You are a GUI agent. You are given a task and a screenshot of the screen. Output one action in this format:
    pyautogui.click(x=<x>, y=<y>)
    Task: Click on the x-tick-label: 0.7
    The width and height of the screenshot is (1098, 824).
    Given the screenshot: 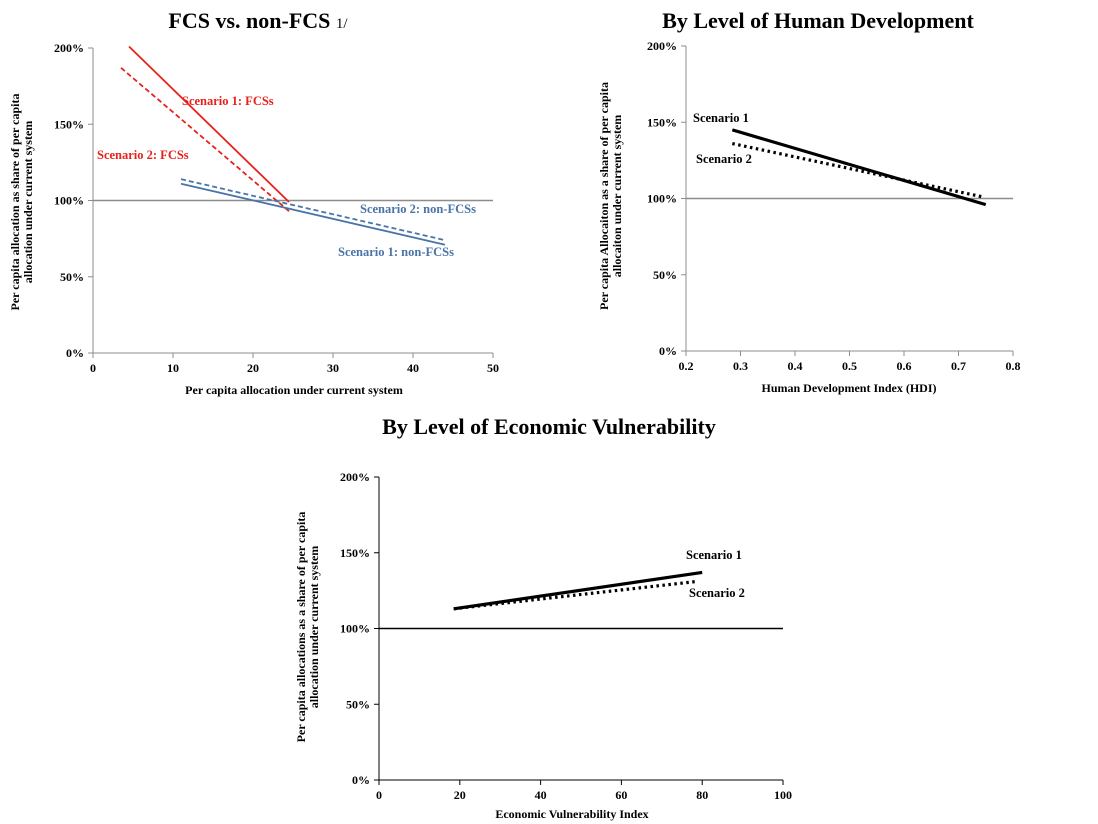 What is the action you would take?
    pyautogui.click(x=958, y=366)
    